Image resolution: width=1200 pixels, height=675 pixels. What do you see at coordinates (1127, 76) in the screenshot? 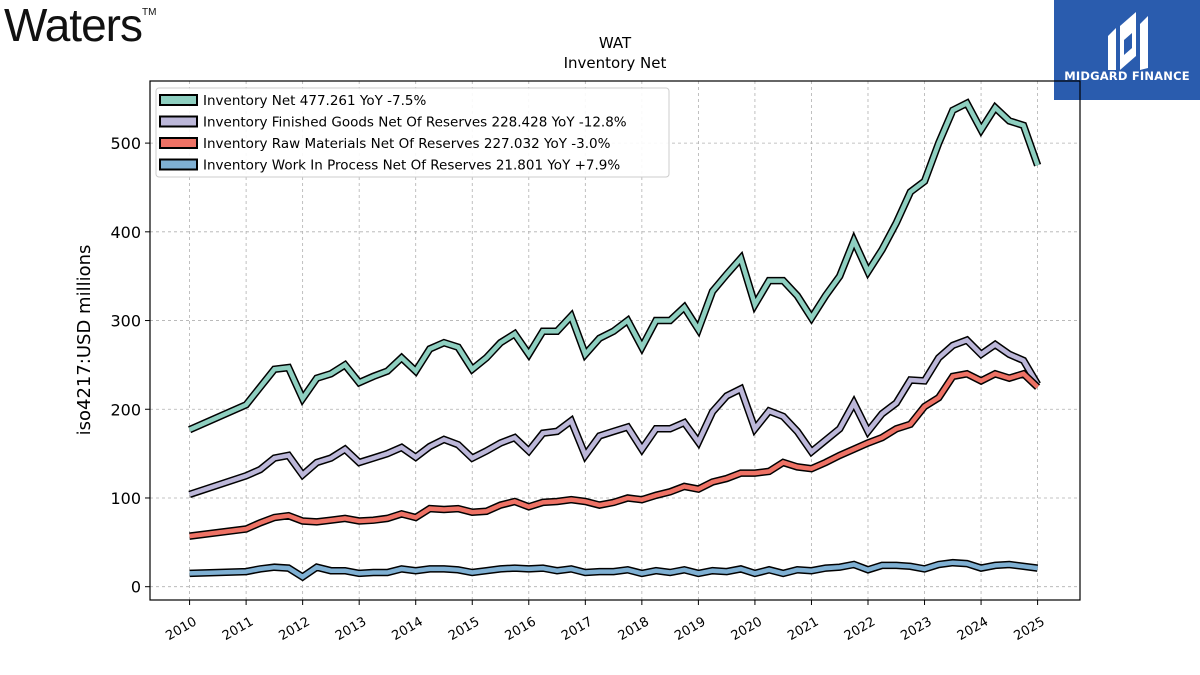
I see `brand-name: MIDGARD FINANCE` at bounding box center [1127, 76].